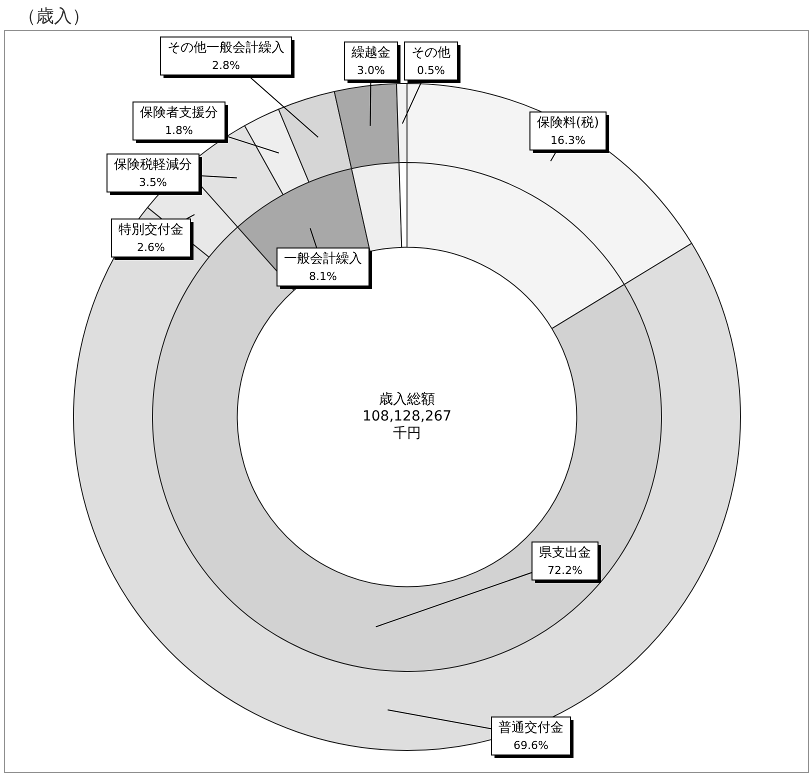  I want to click on slice-label: 県支出金, so click(565, 552).